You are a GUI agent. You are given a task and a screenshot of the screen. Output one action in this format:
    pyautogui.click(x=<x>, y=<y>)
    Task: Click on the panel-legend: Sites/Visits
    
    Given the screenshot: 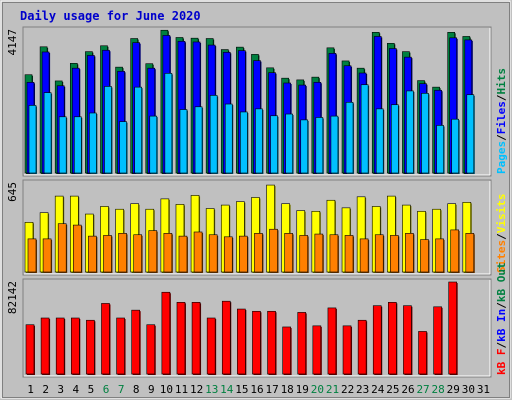 What is the action you would take?
    pyautogui.click(x=501, y=234)
    